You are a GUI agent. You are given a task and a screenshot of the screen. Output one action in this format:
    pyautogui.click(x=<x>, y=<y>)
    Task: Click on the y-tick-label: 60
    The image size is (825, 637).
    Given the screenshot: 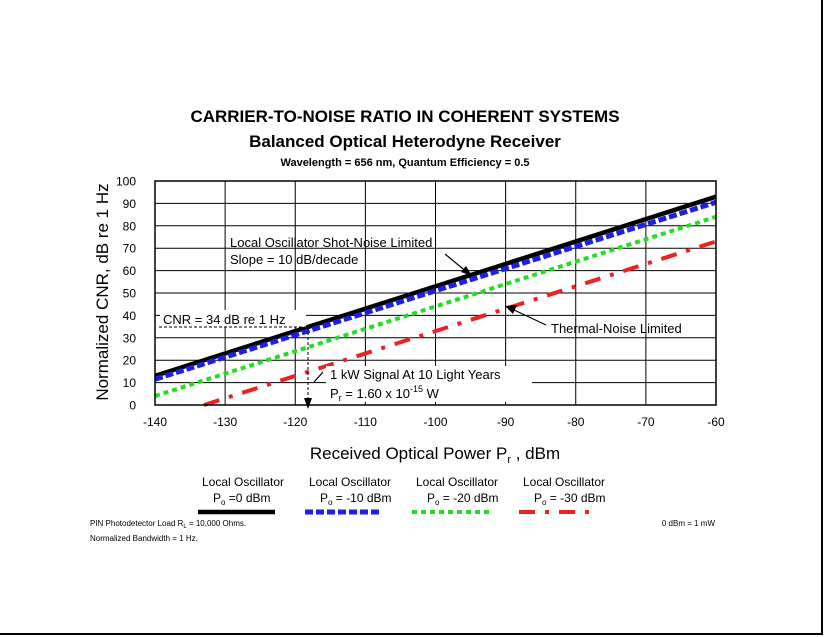 What is the action you would take?
    pyautogui.click(x=130, y=271)
    